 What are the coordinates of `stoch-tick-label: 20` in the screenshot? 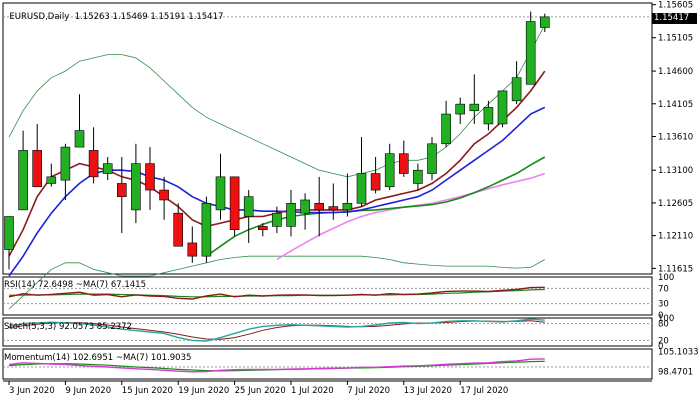 It's located at (663, 341).